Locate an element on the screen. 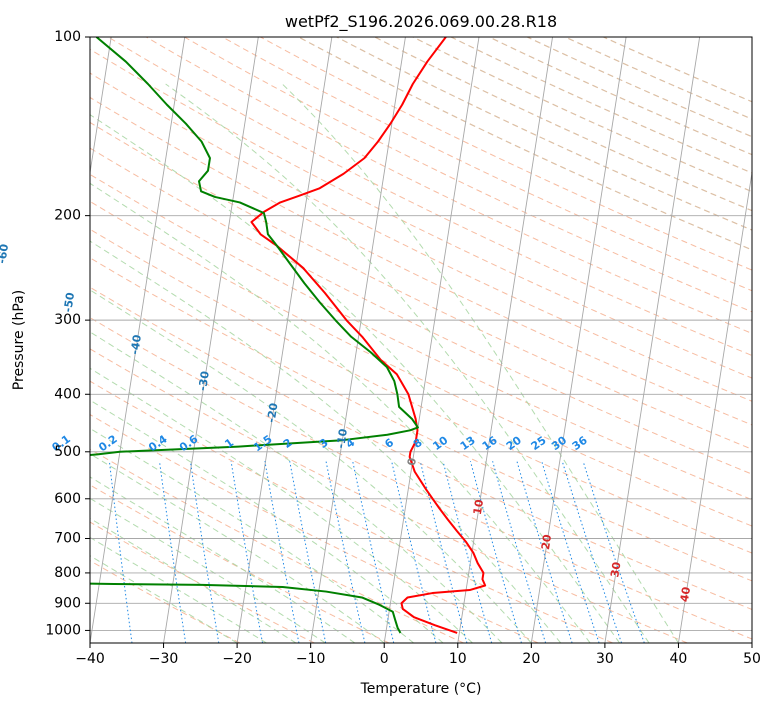  isotherm-label: -30 is located at coordinates (204, 381).